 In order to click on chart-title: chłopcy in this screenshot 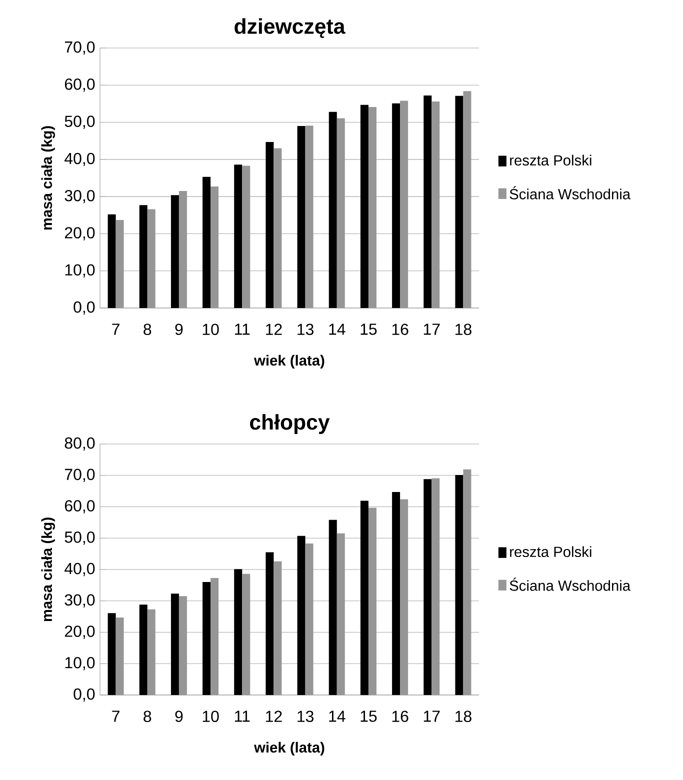, I will do `click(290, 424)`.